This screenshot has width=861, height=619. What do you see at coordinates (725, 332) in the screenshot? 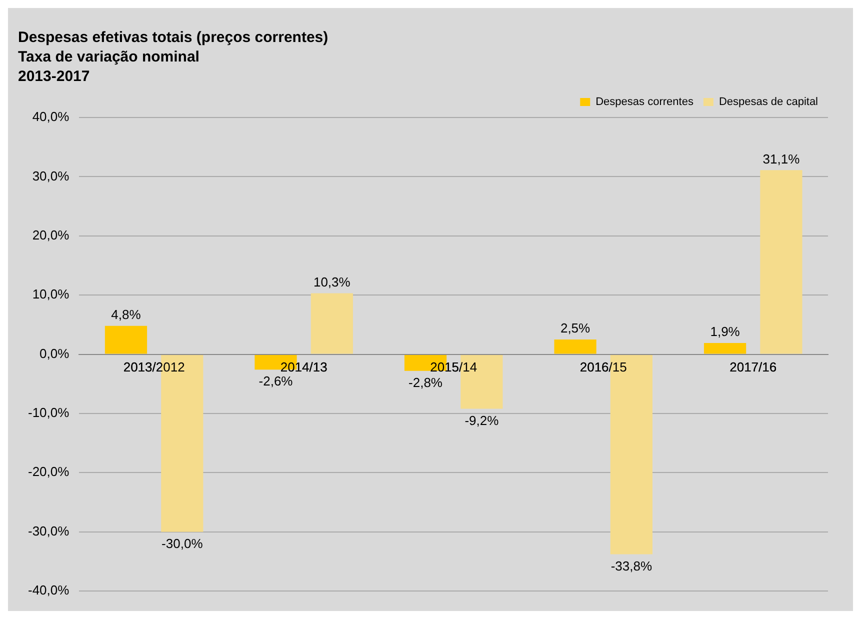
I see `data-label: 1,9%` at bounding box center [725, 332].